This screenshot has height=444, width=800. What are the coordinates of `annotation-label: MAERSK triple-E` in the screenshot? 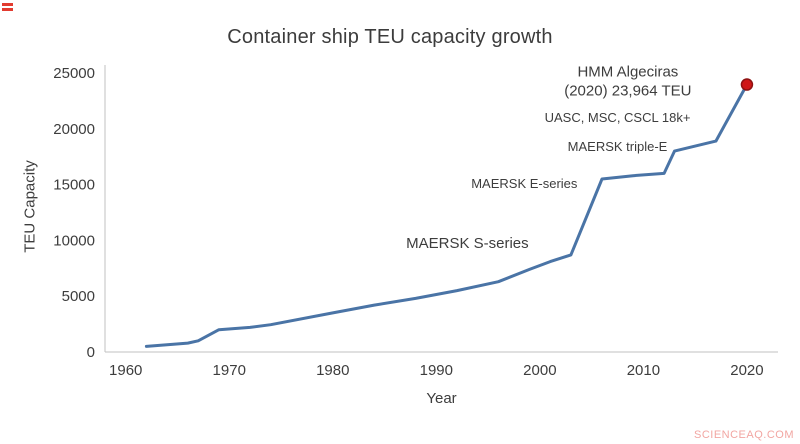 It's located at (618, 146).